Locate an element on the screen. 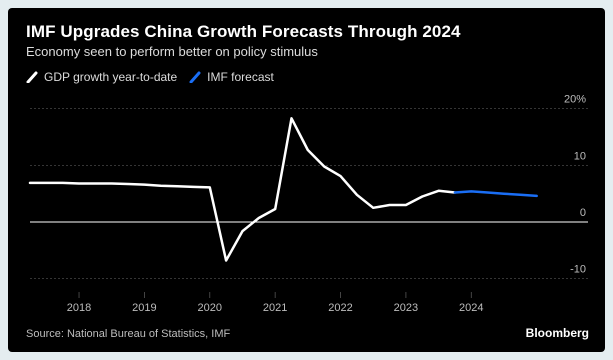 This screenshot has width=613, height=360. legend-item-forecast: IMF forecast is located at coordinates (231, 77).